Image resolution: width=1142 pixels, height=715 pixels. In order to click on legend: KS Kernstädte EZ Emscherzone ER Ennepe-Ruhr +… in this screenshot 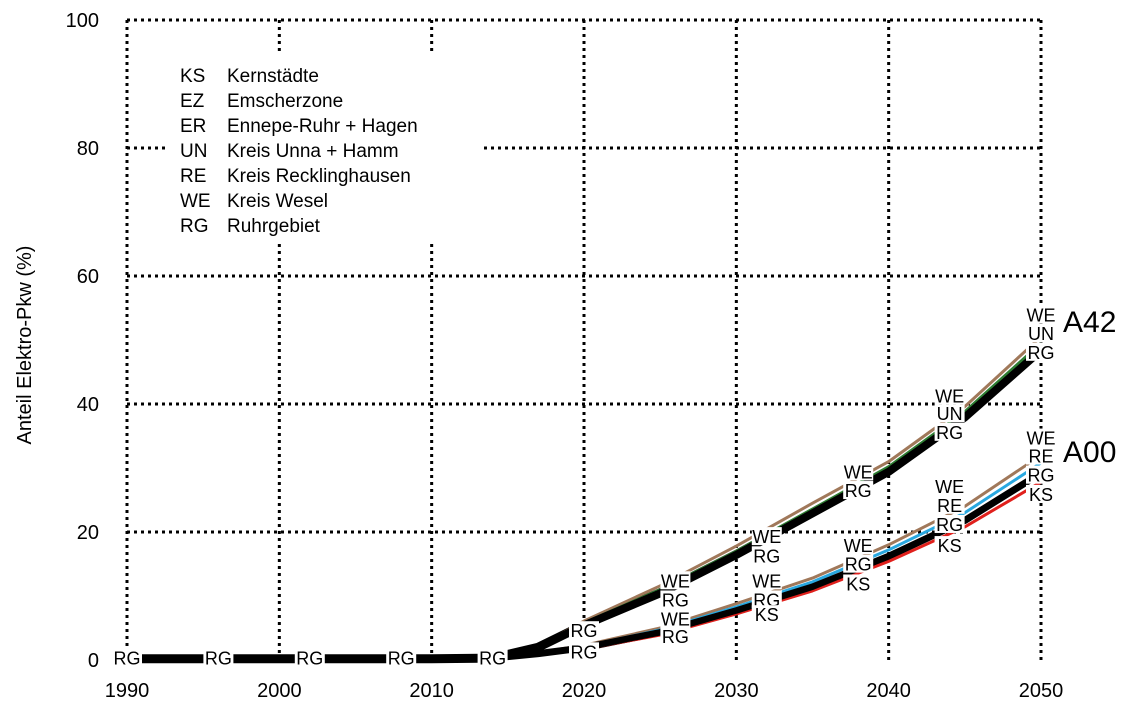, I will do `click(324, 149)`.